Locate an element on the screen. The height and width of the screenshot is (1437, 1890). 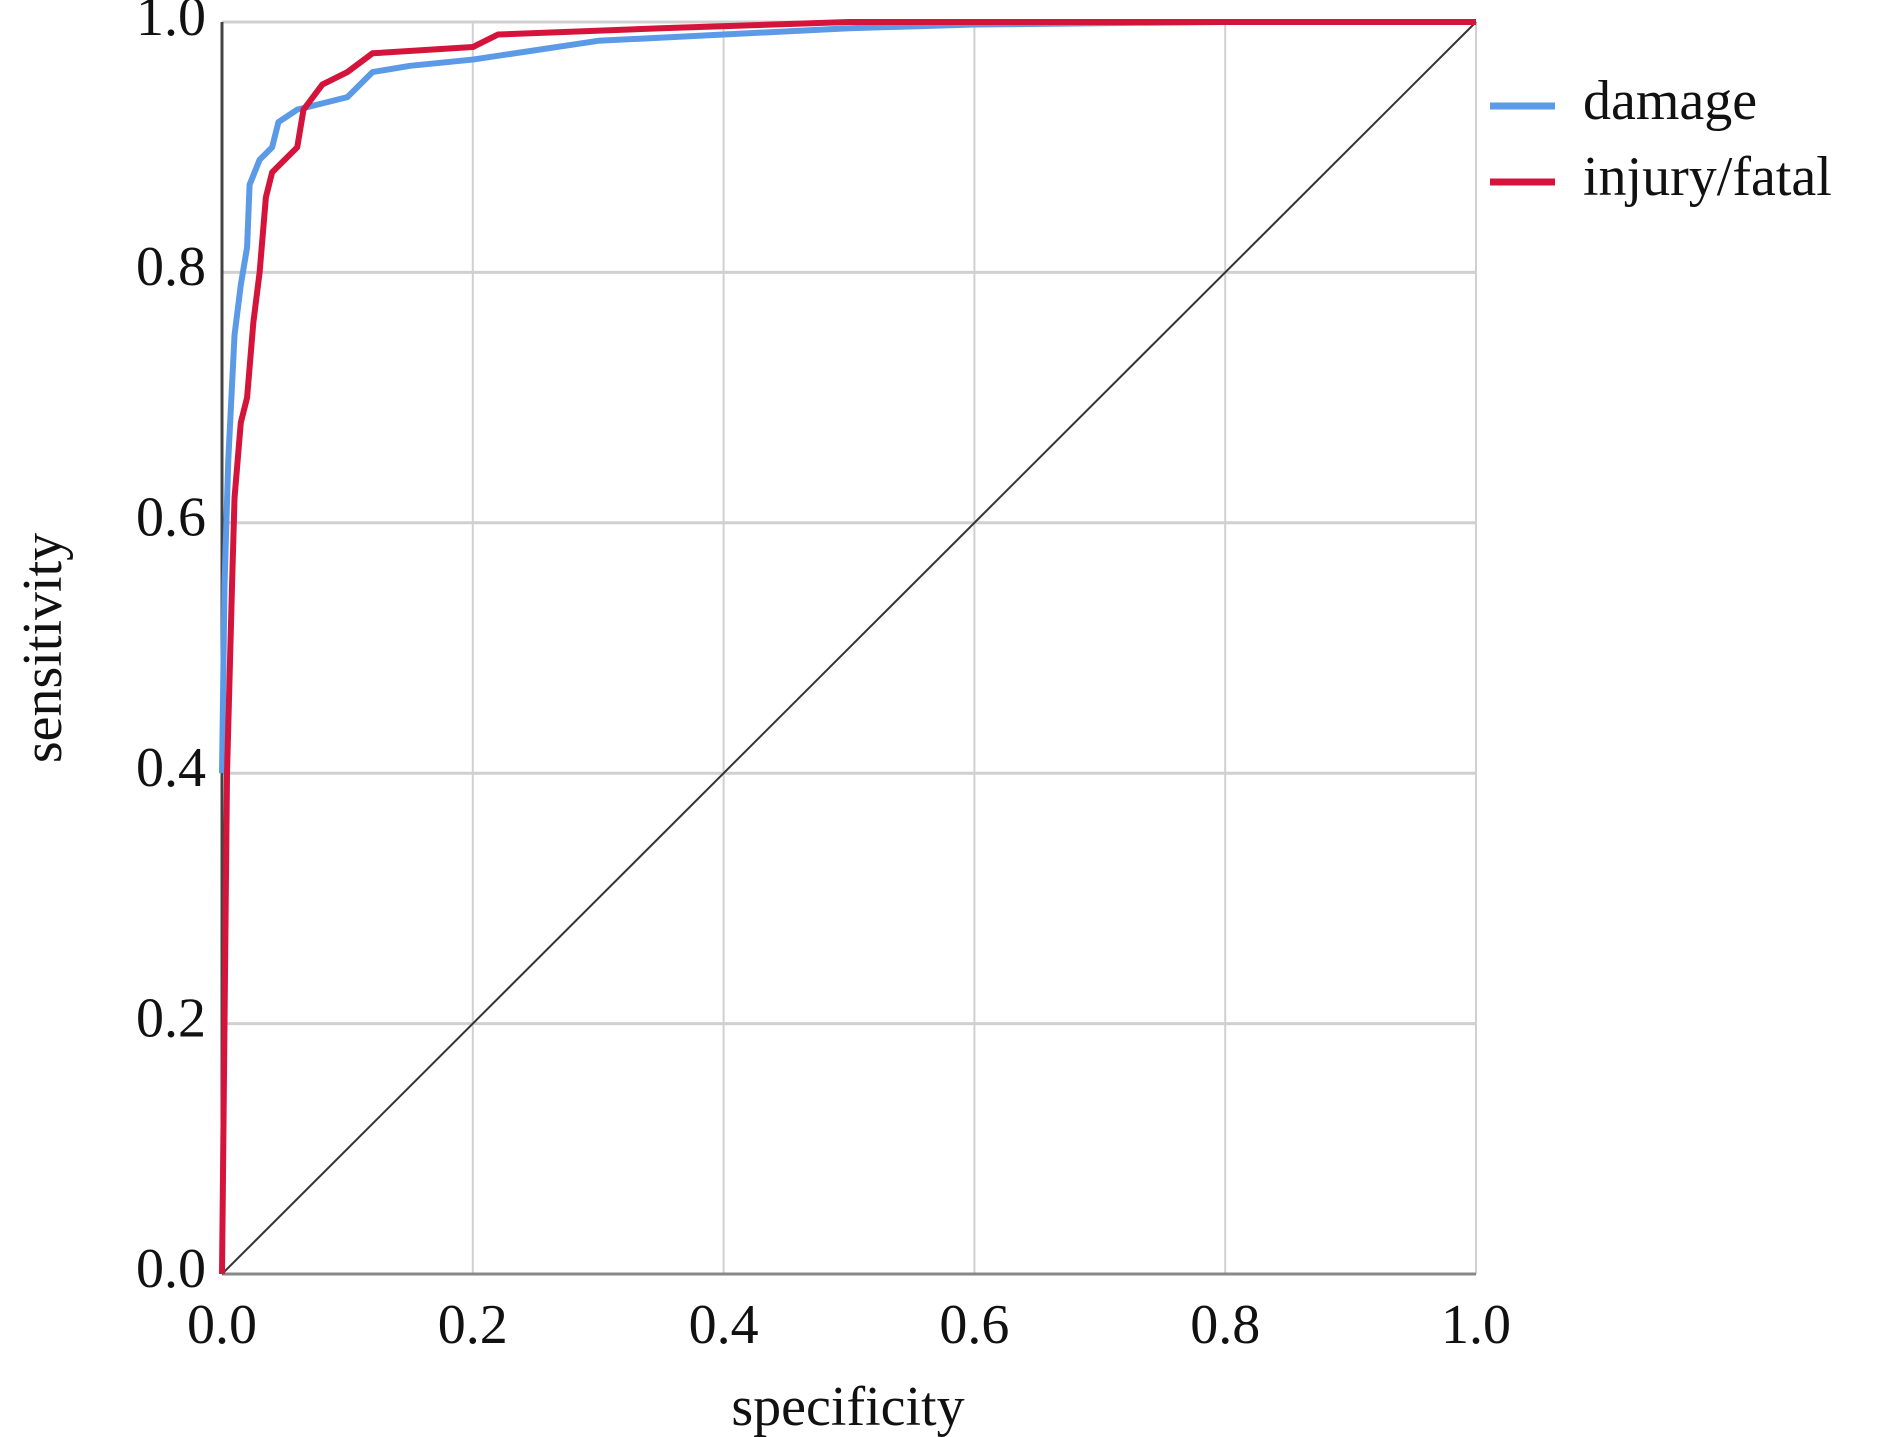
y-tick-label: 0.6 is located at coordinates (171, 518).